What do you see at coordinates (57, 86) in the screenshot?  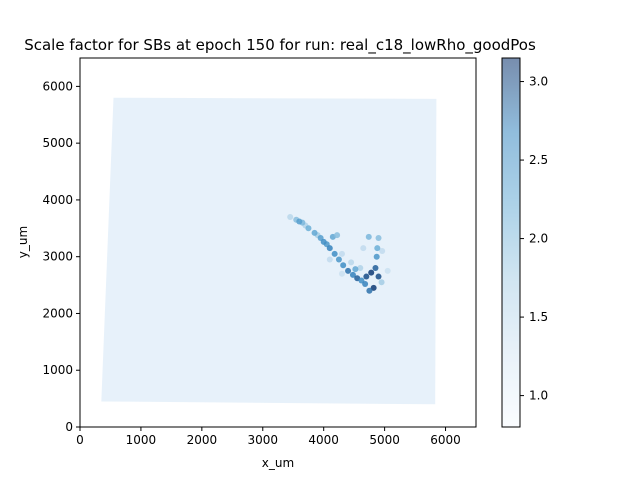 I see `y-tick-label: 6000` at bounding box center [57, 86].